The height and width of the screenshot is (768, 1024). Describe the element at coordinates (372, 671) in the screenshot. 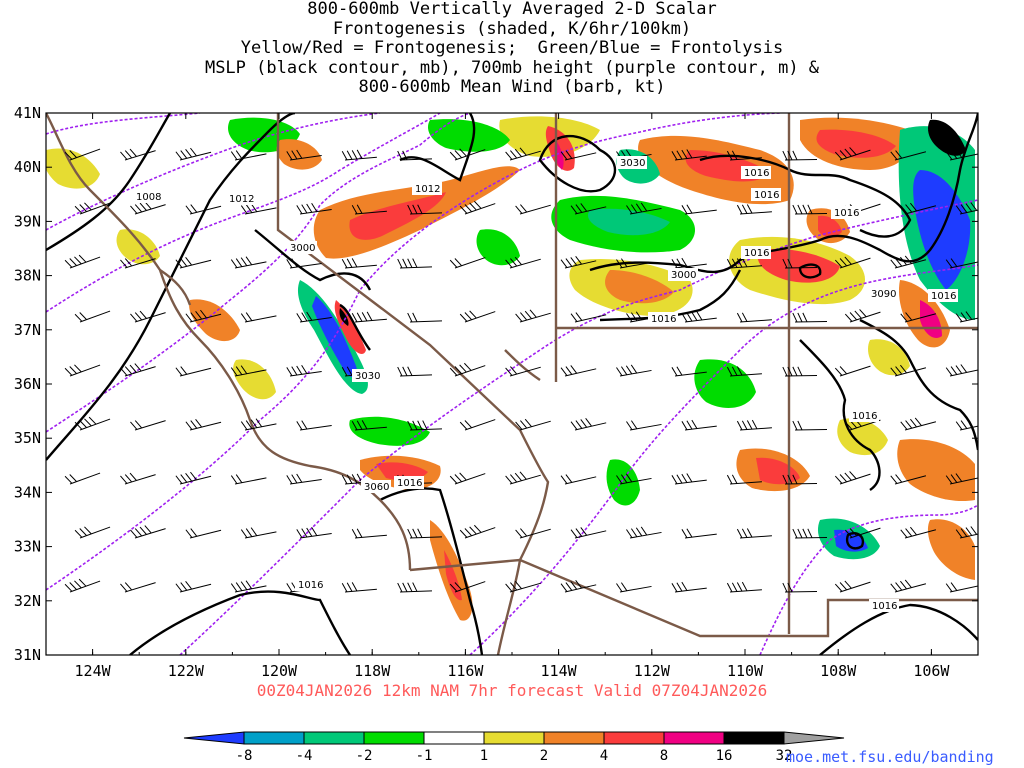

I see `lon-tick-label: 118W` at that location.